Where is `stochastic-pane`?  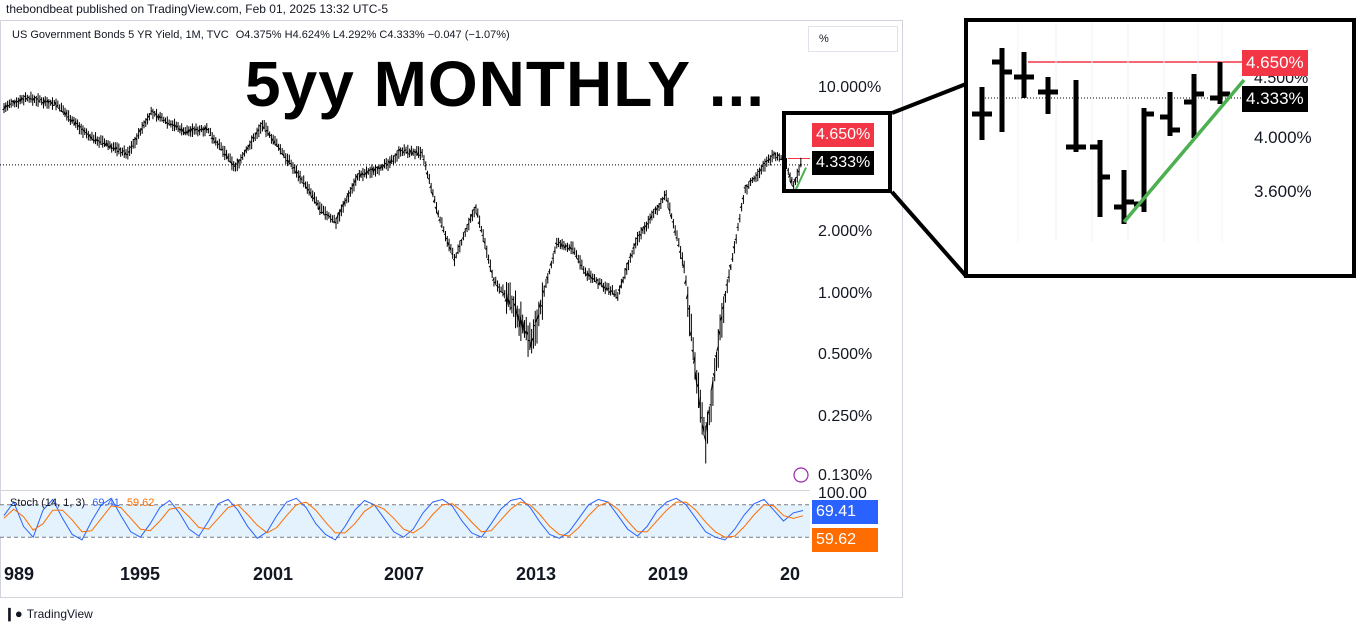
stochastic-pane is located at coordinates (405, 521).